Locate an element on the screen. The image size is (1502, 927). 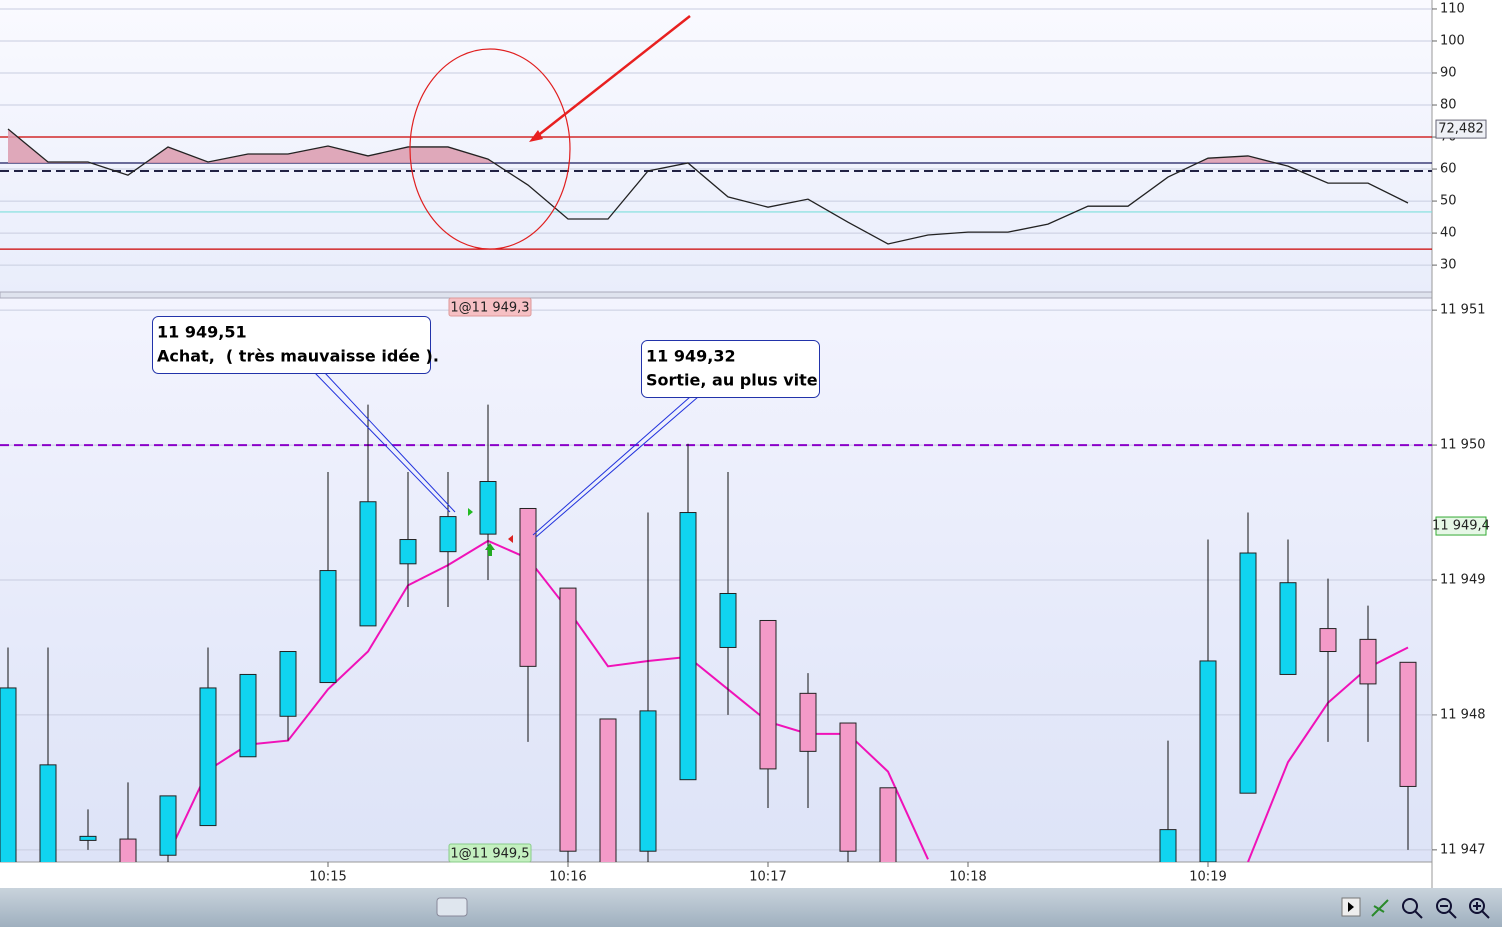
indicator-fill is located at coordinates (708, 146).